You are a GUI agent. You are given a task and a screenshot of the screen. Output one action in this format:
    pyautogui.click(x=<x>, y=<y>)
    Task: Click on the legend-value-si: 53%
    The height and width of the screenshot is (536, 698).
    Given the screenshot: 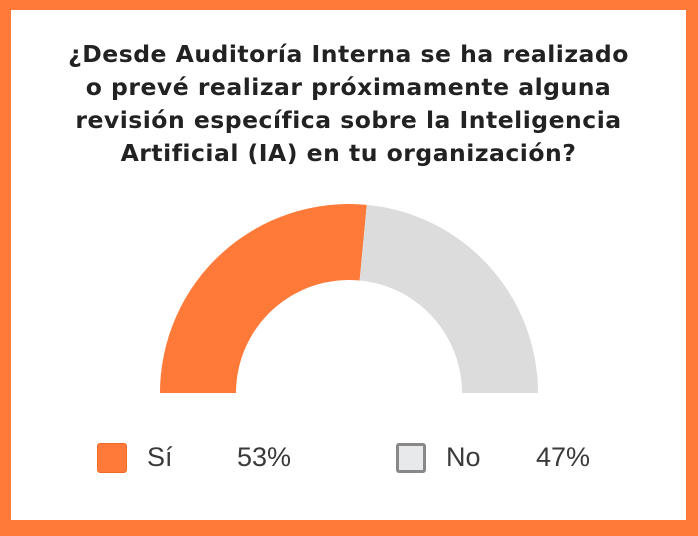 What is the action you would take?
    pyautogui.click(x=264, y=457)
    